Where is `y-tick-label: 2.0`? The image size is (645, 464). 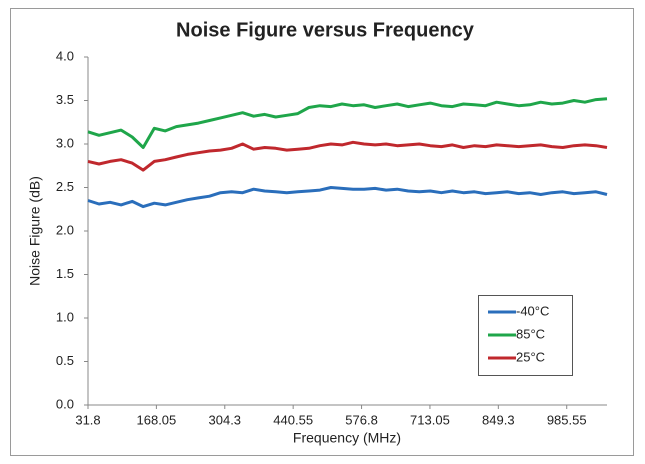 y-tick-label: 2.0 is located at coordinates (65, 229).